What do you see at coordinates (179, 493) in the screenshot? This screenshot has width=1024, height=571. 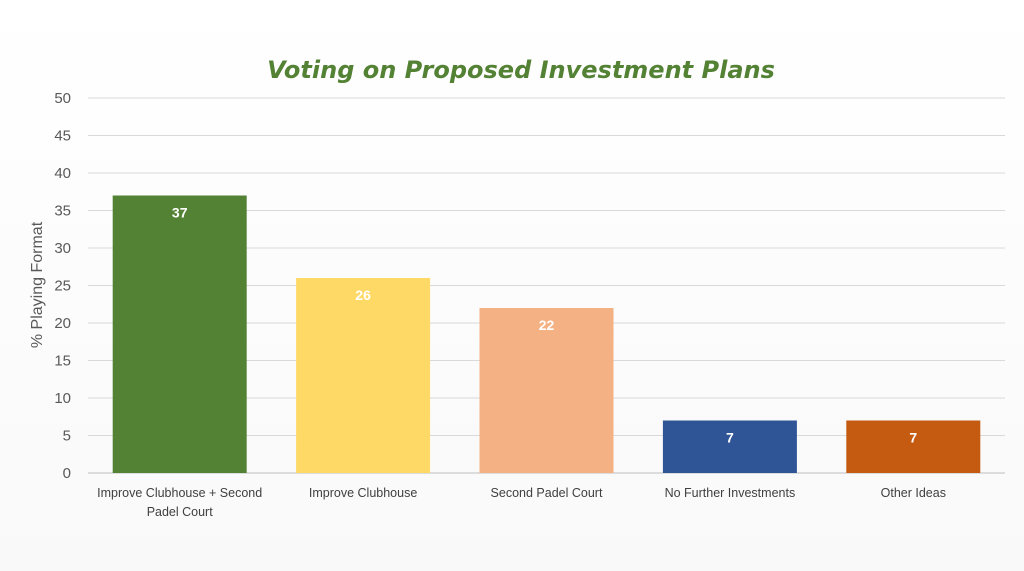 I see `x-tick-label: Improve Clubhouse + Second` at bounding box center [179, 493].